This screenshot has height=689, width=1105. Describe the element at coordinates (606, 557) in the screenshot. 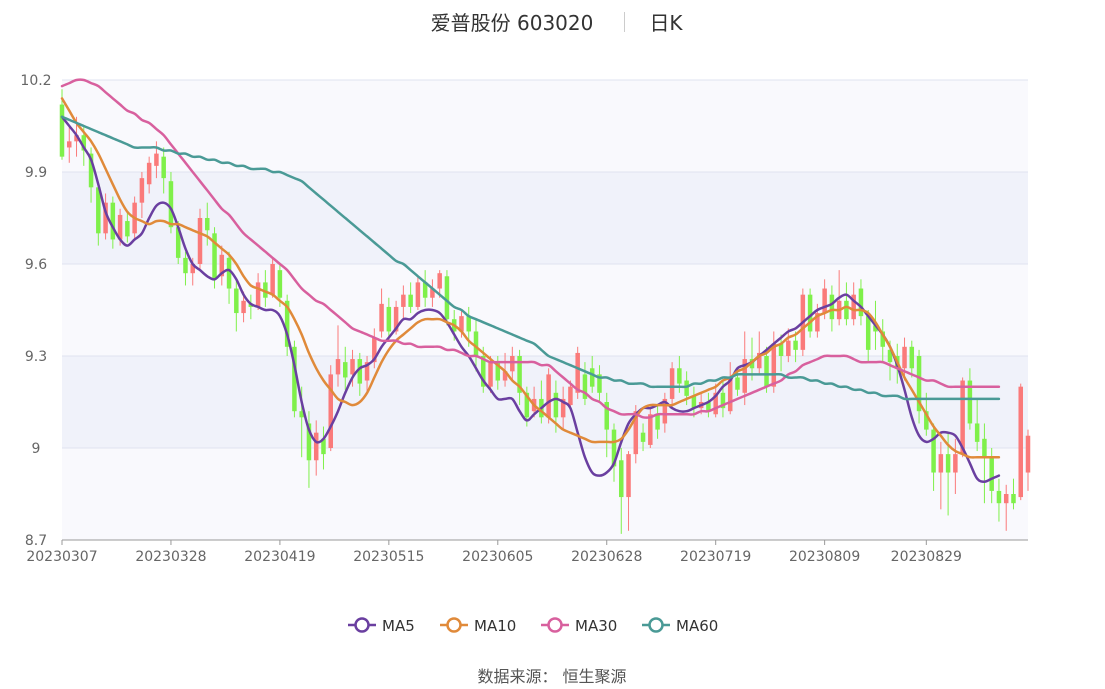

I see `x-tick-label: 20230628` at that location.